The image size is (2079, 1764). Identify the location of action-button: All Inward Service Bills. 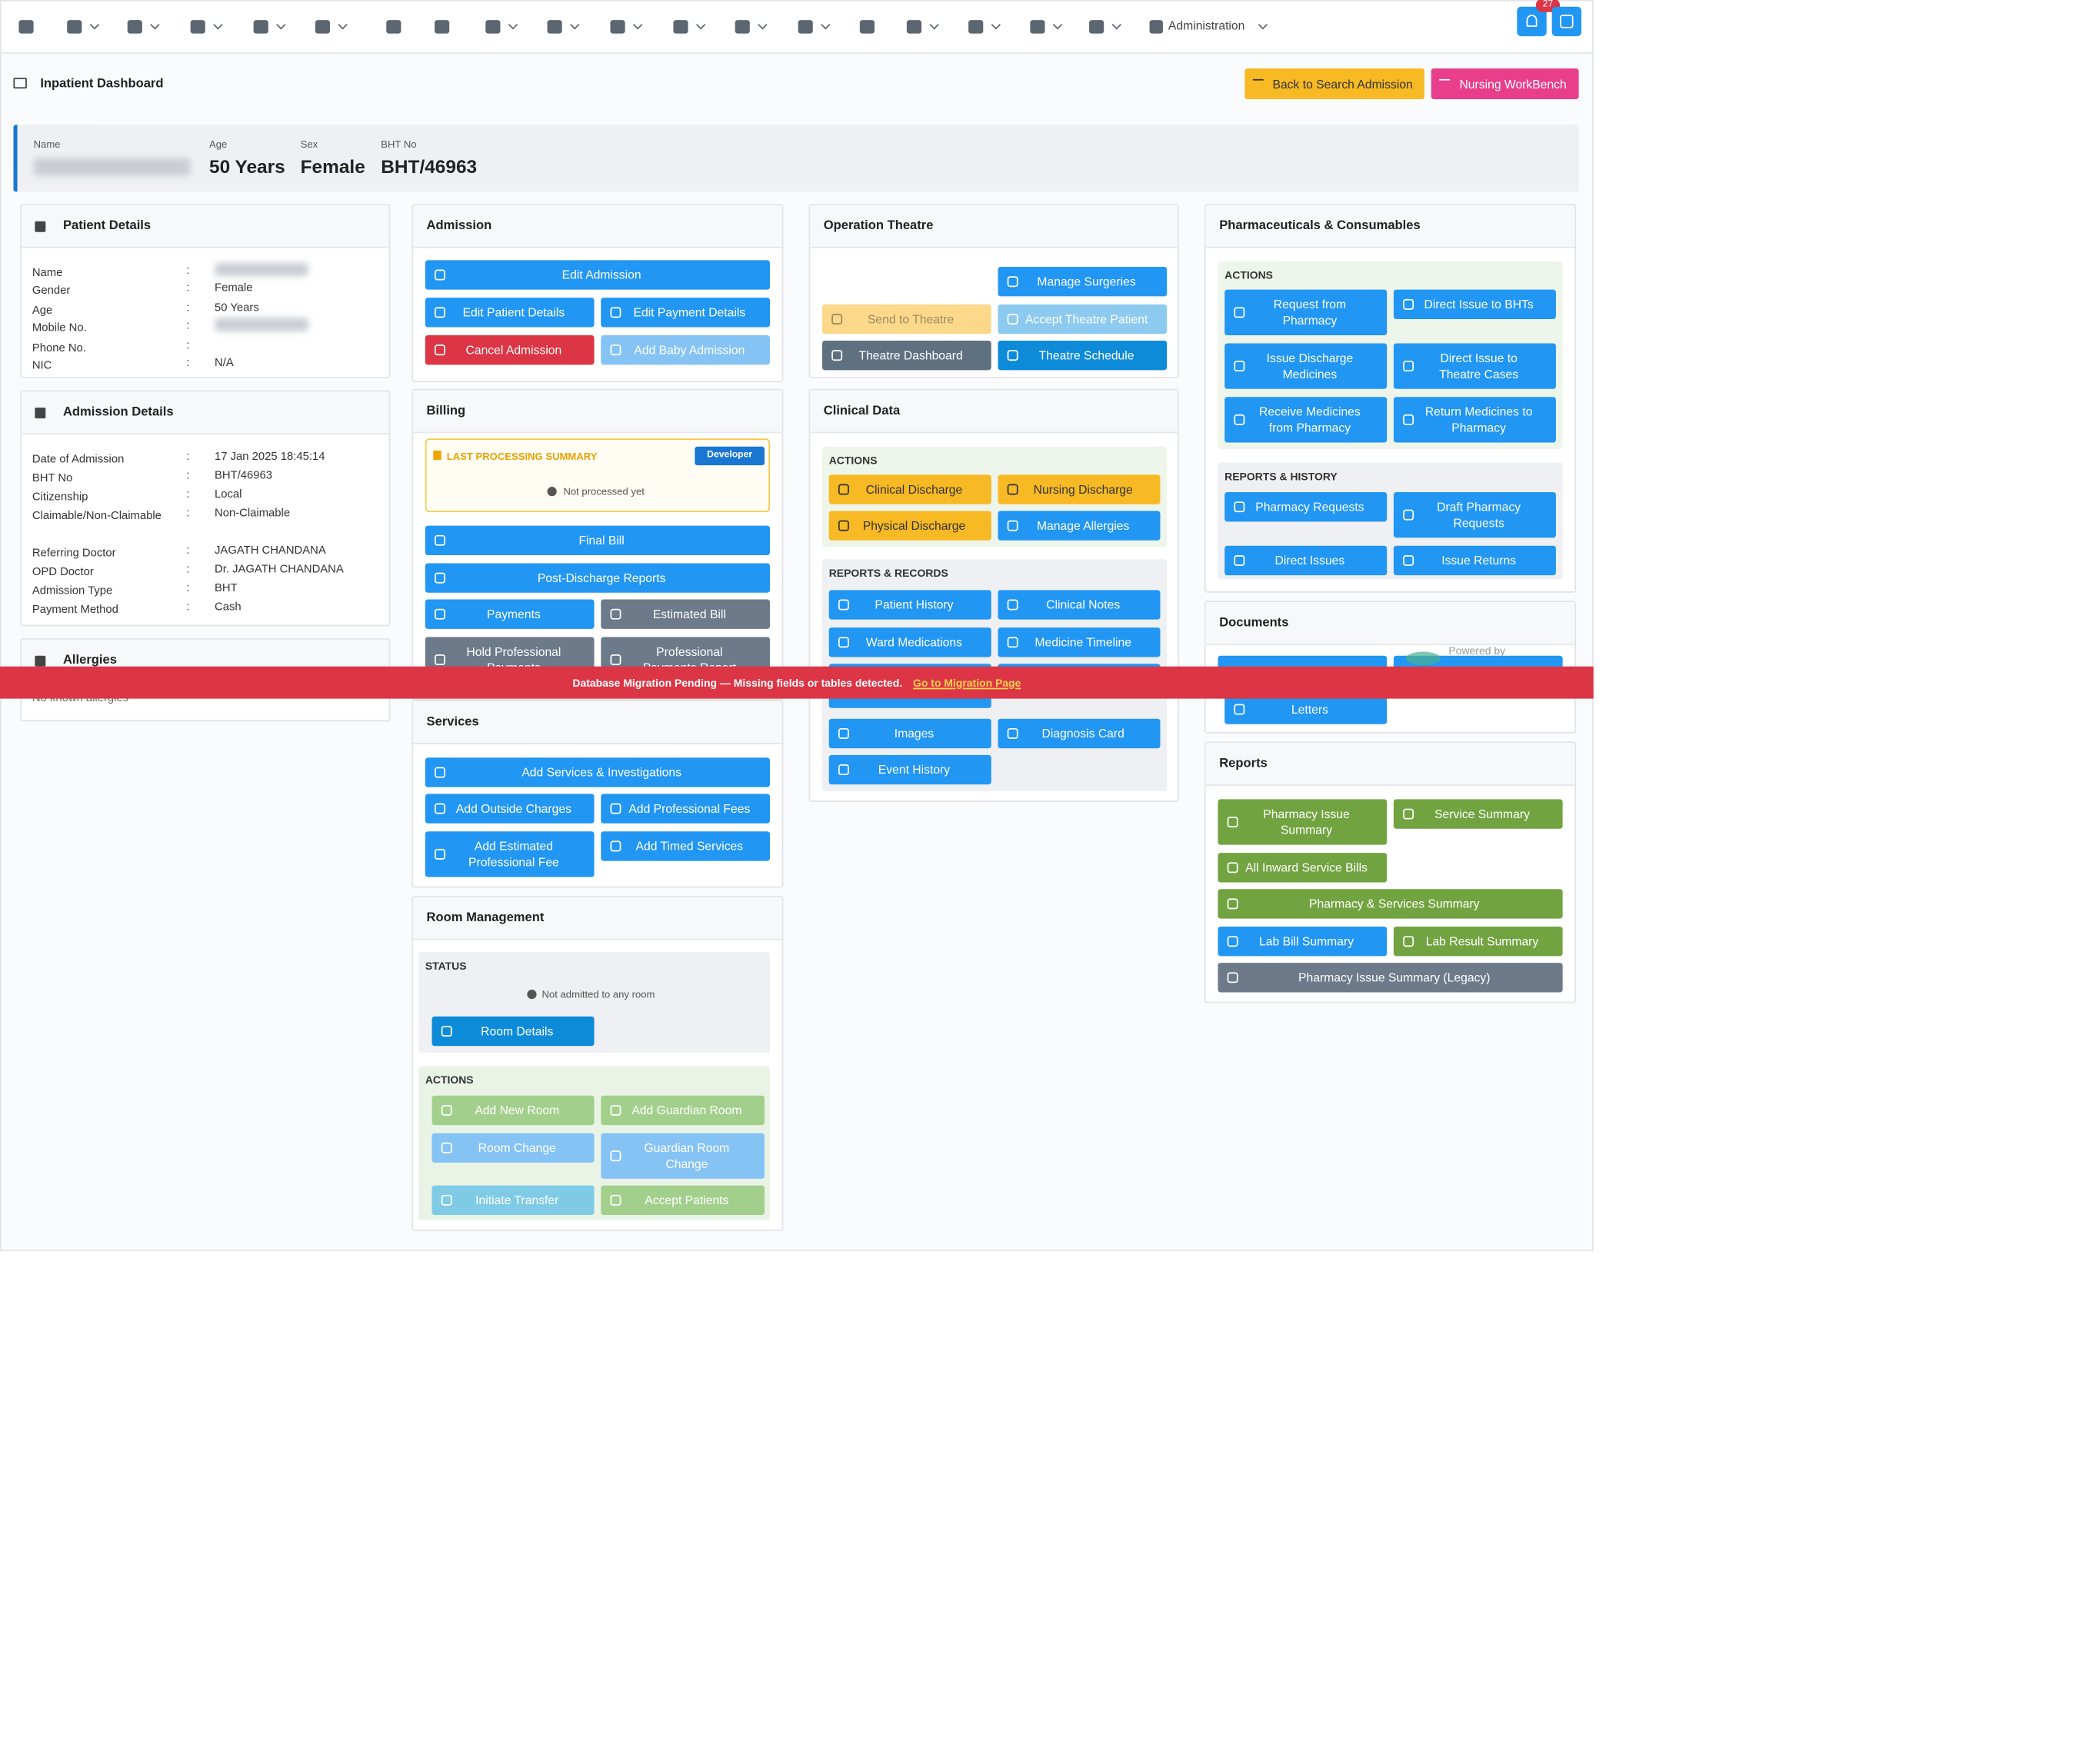
(1303, 868).